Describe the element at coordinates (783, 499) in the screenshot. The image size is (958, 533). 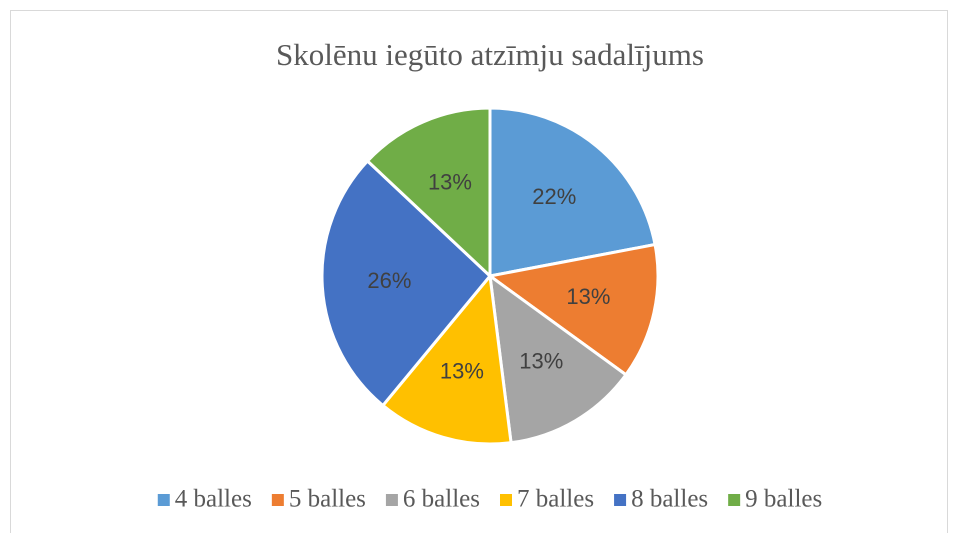
I see `legend-label: 9 balles` at that location.